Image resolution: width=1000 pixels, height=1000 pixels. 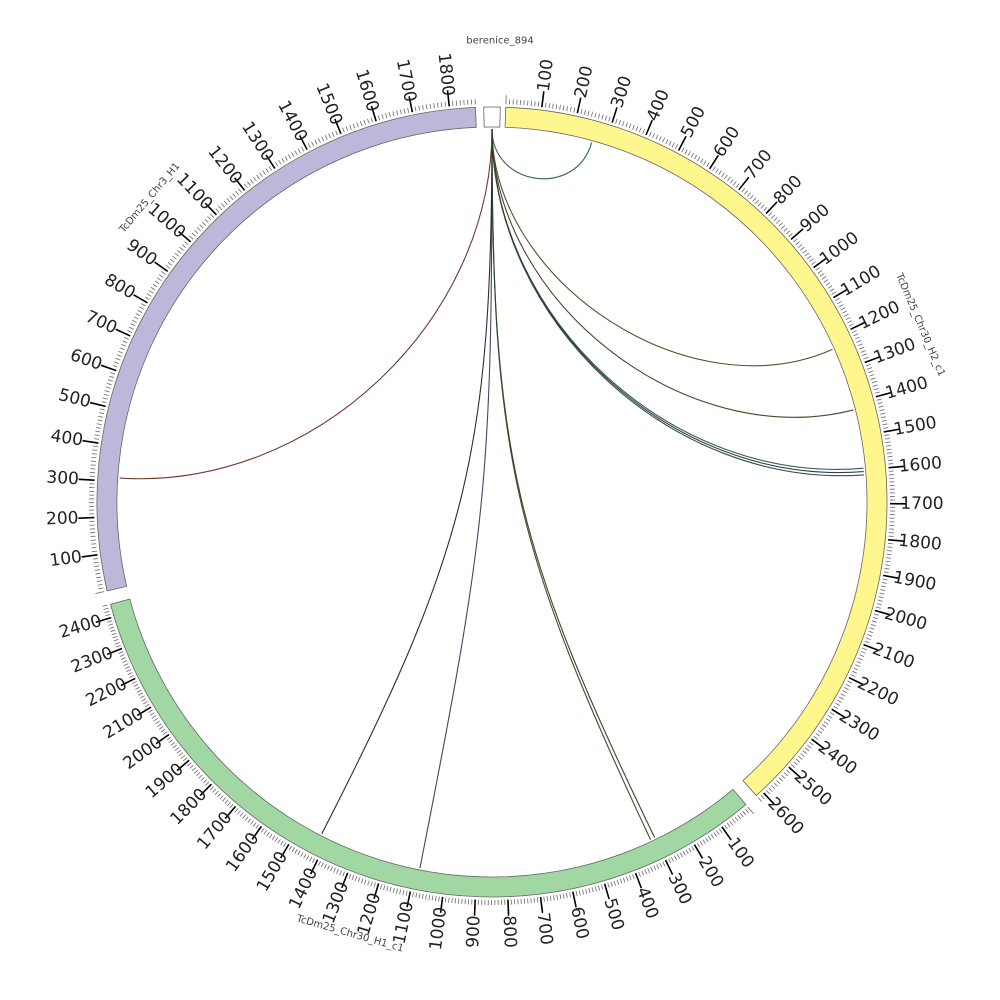 I want to click on tick-label: 2200, so click(x=878, y=691).